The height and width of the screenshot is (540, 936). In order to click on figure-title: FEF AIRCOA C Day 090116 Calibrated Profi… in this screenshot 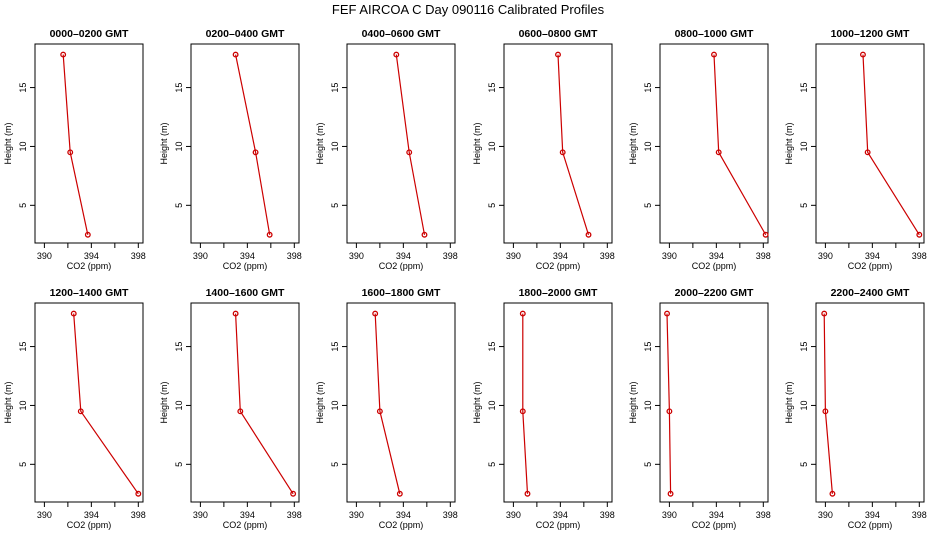, I will do `click(468, 9)`.